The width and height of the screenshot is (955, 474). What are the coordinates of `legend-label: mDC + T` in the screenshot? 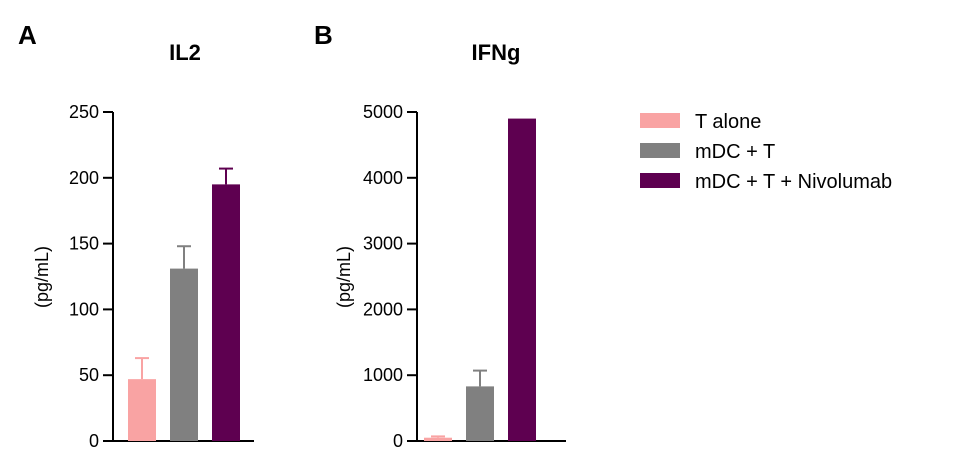 It's located at (735, 152).